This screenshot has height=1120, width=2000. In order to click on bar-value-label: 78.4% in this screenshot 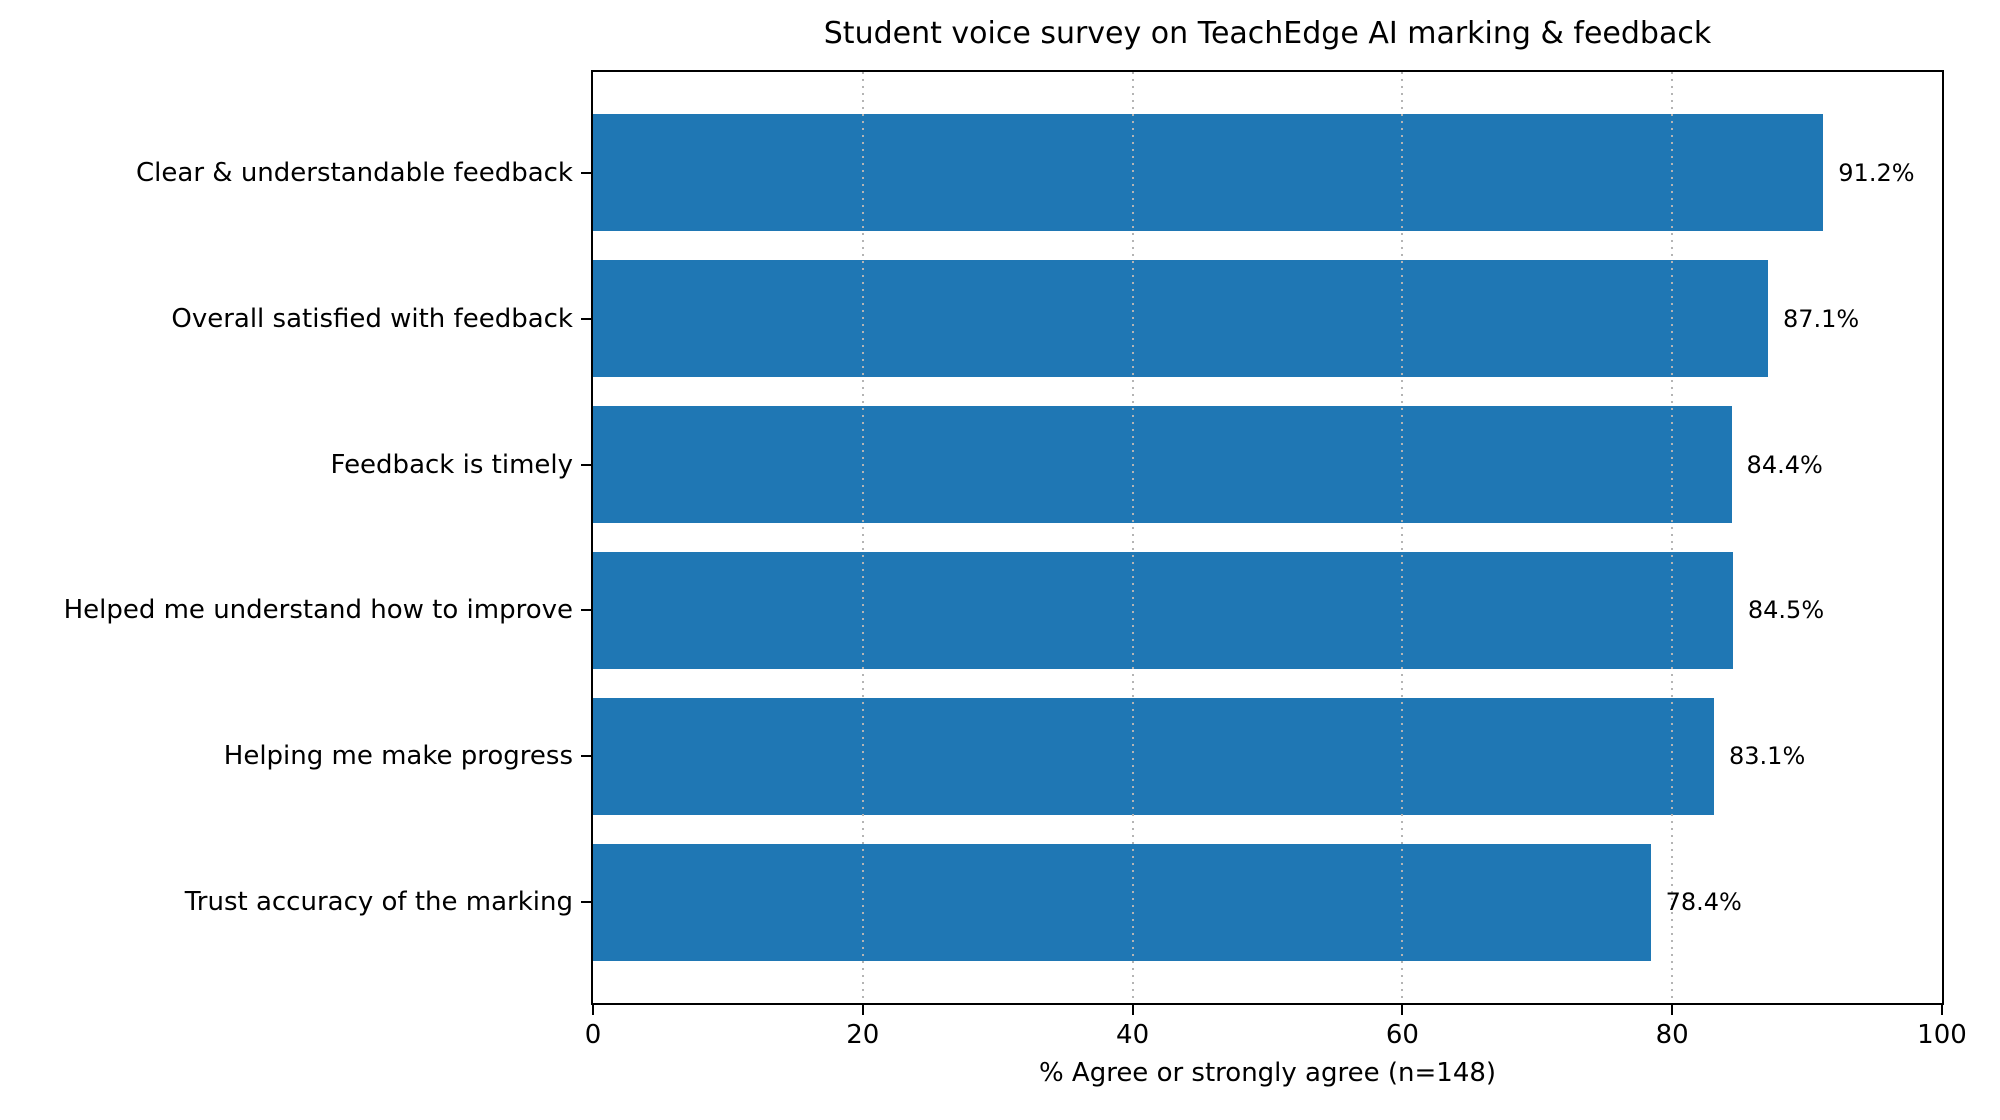, I will do `click(1703, 902)`.